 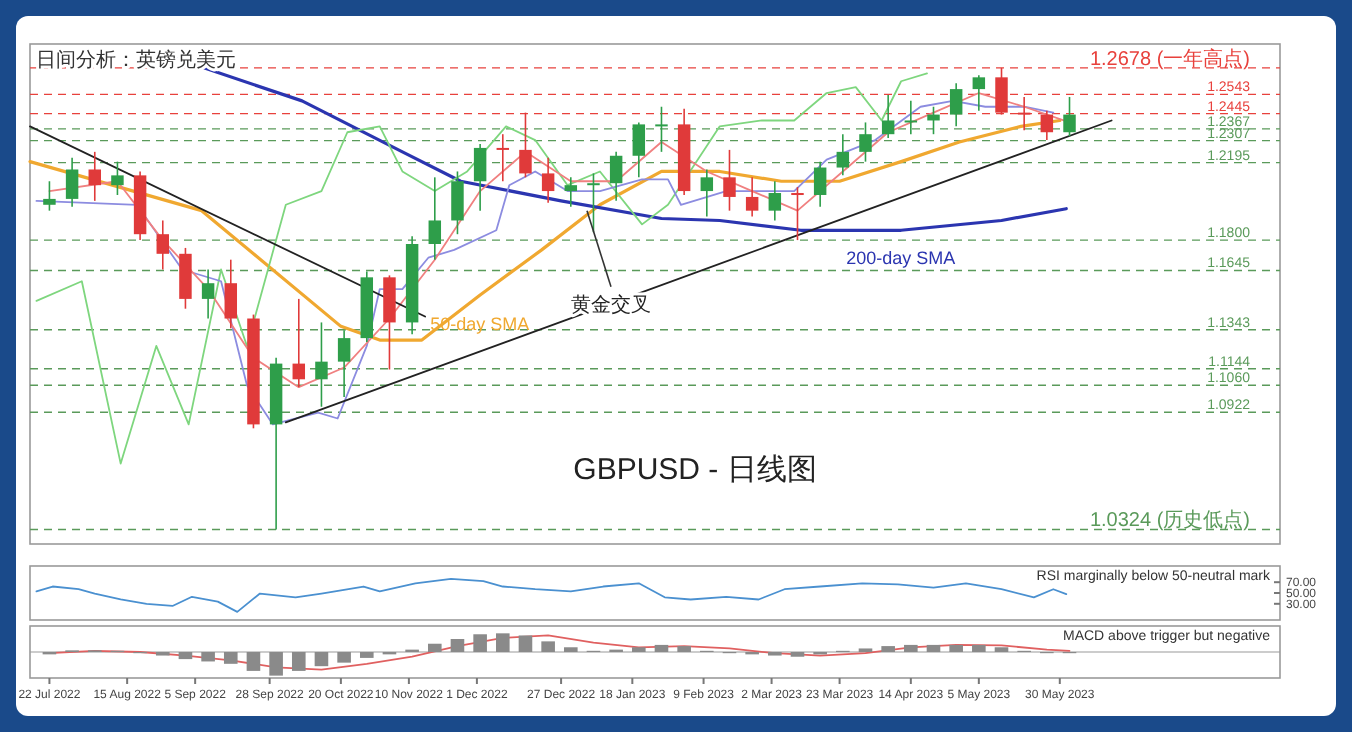 I want to click on text: GBPUSD - 日线图, so click(x=695, y=470).